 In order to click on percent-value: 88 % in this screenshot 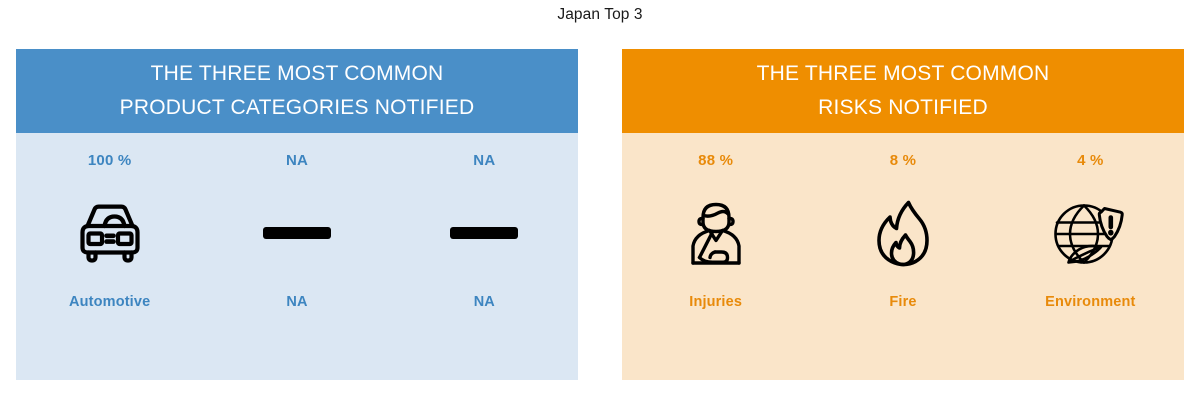, I will do `click(716, 160)`.